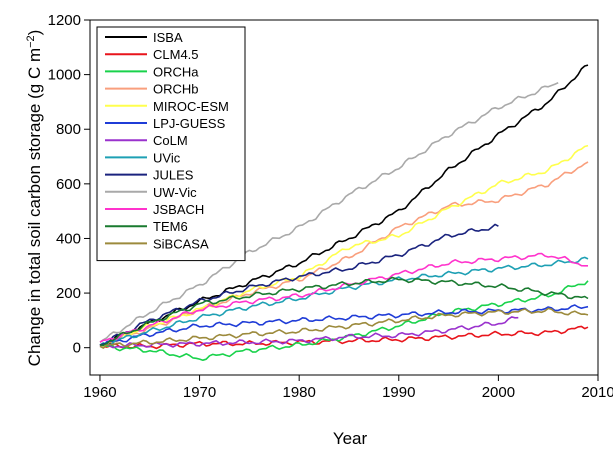 The image size is (613, 450). I want to click on legend-box, so click(171, 144).